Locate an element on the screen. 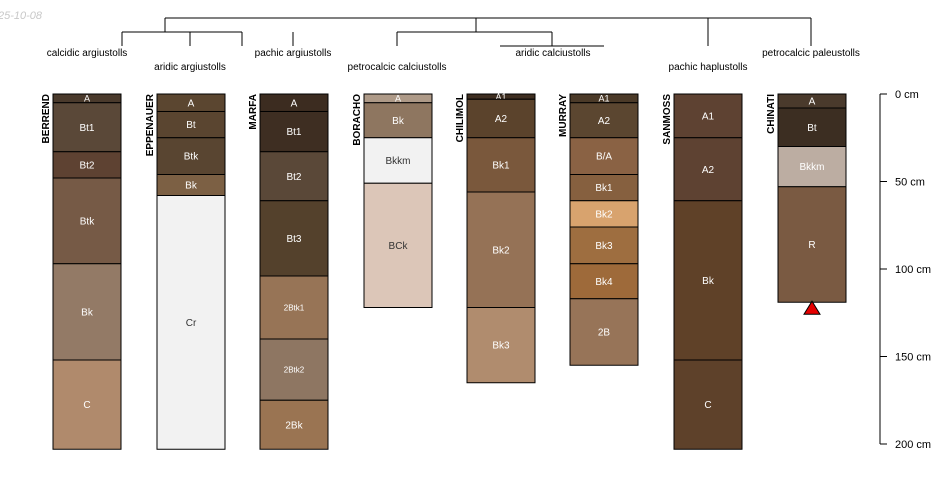  taxonomic-label-pachic-haplustolls: pachic haplustolls is located at coordinates (708, 67).